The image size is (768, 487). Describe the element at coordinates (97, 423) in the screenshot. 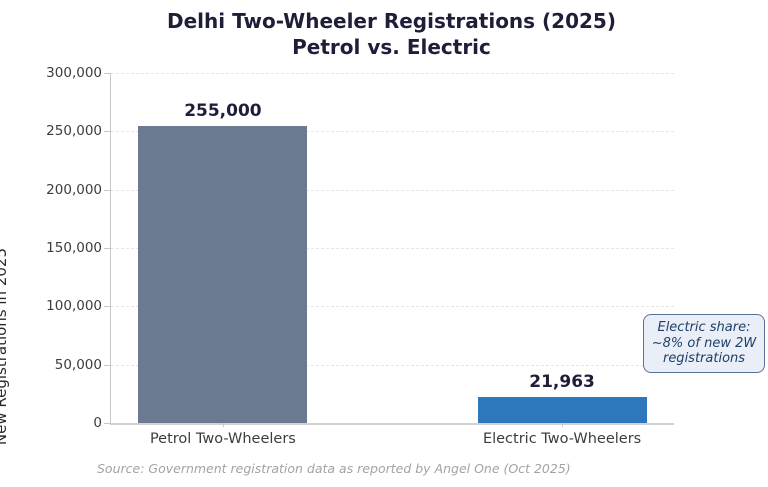

I see `y-tick-label: 0` at that location.